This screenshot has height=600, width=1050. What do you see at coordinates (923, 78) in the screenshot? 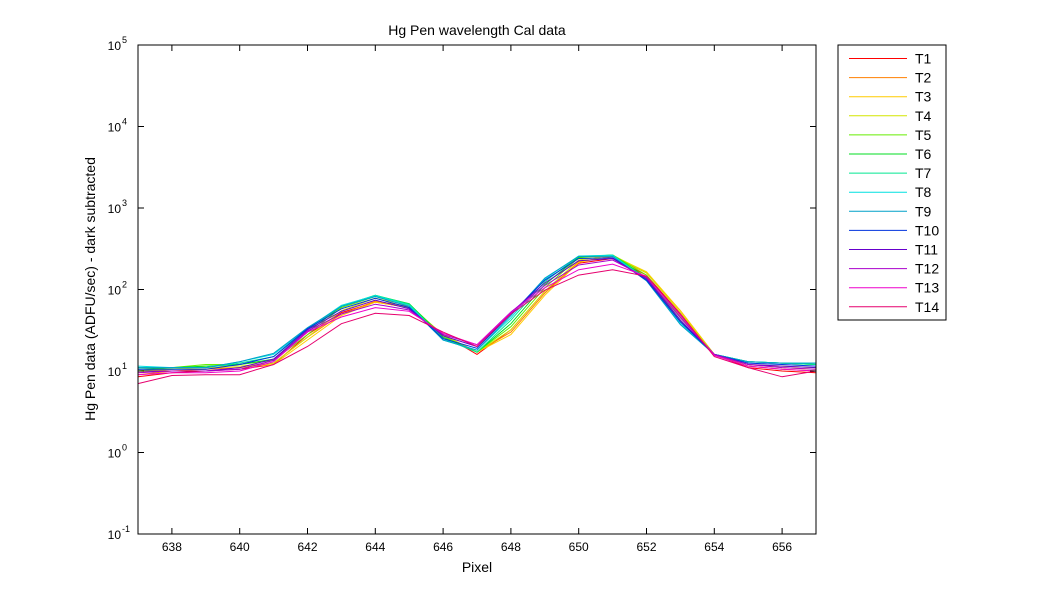
I see `legend-label: T2` at bounding box center [923, 78].